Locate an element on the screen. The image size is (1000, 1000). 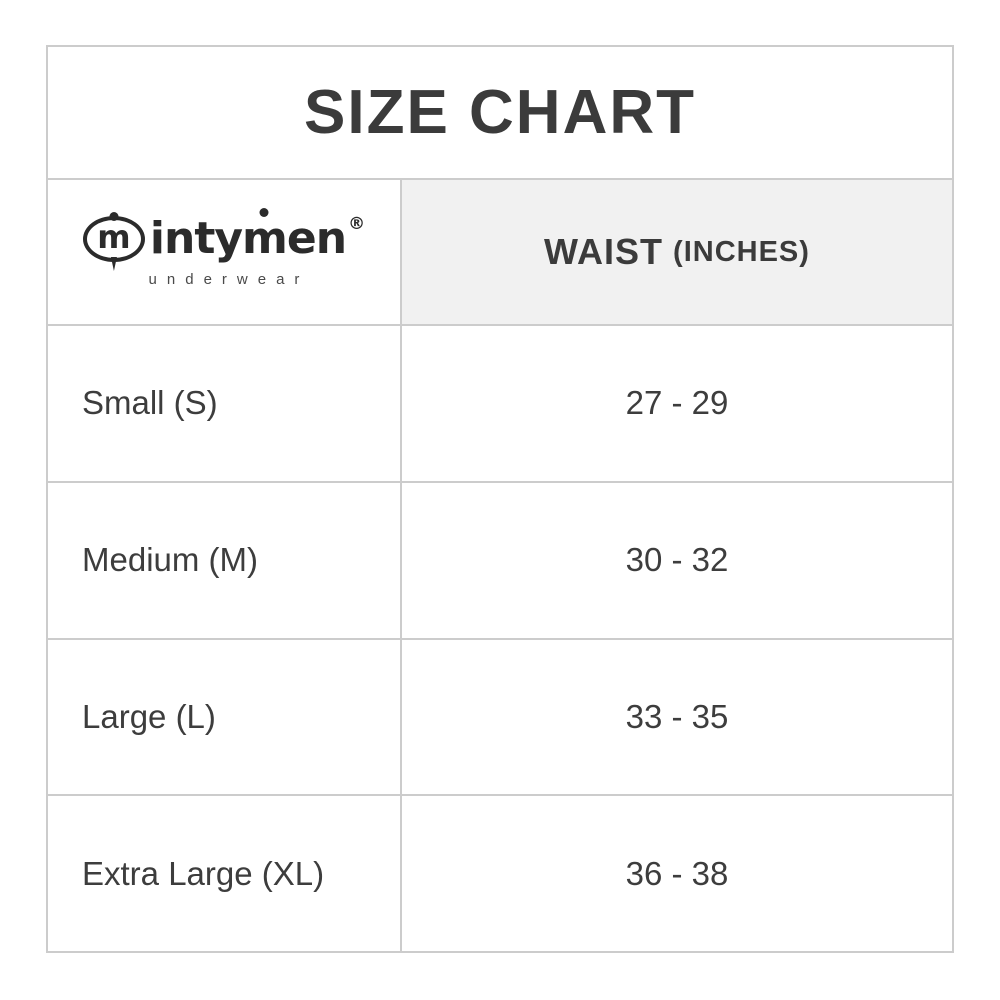
table-row-size-medium: Medium (M) is located at coordinates (224, 559).